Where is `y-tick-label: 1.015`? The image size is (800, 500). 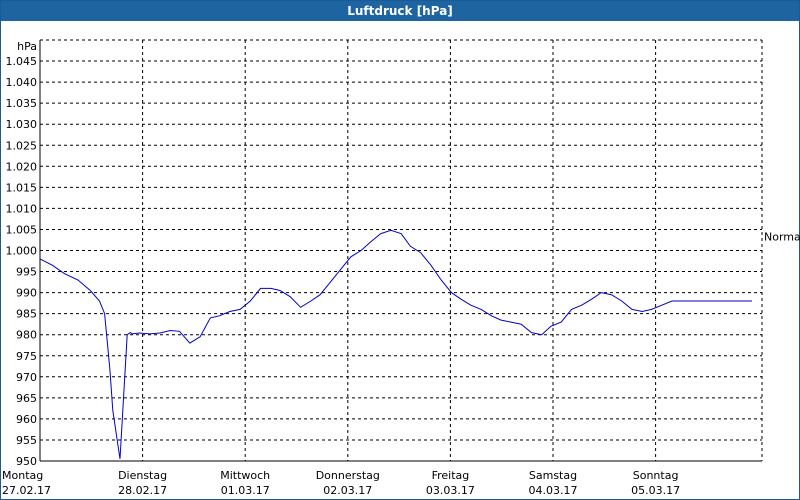 y-tick-label: 1.015 is located at coordinates (22, 187).